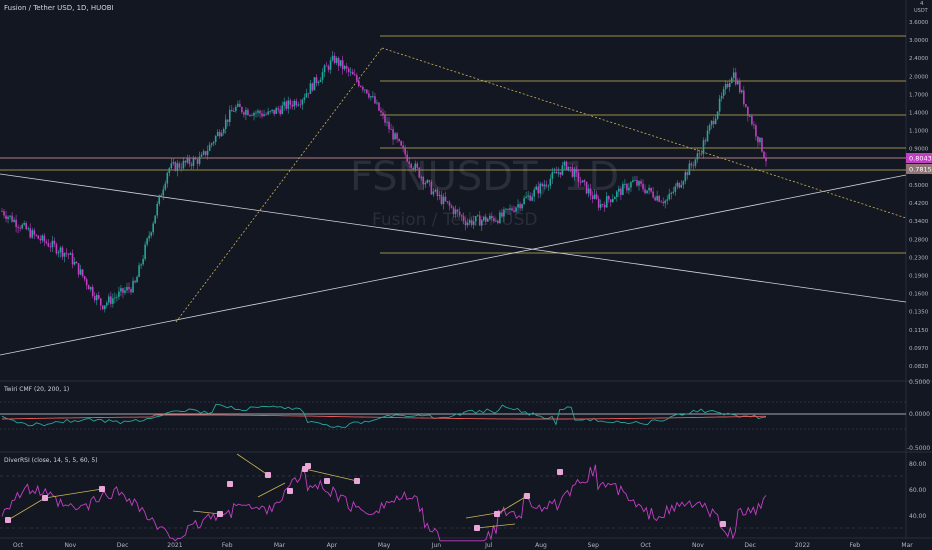 The height and width of the screenshot is (550, 932). What do you see at coordinates (365, 497) in the screenshot?
I see `rsi-markers` at bounding box center [365, 497].